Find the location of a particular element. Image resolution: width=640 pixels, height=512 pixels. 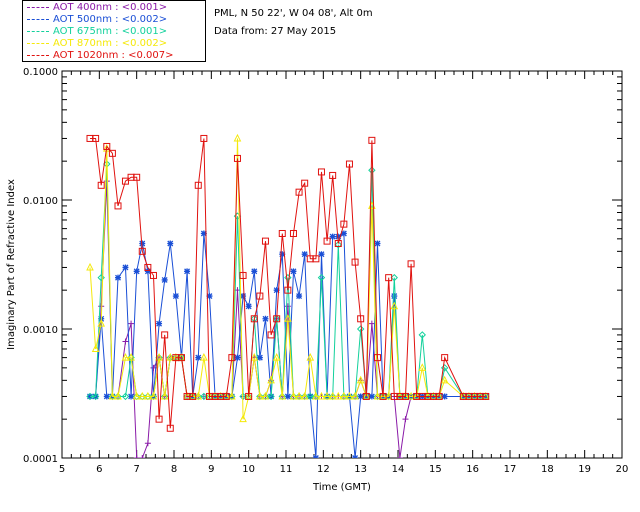

y-axis-label: Imaginary Part of Refractive Index is located at coordinates (11, 264).